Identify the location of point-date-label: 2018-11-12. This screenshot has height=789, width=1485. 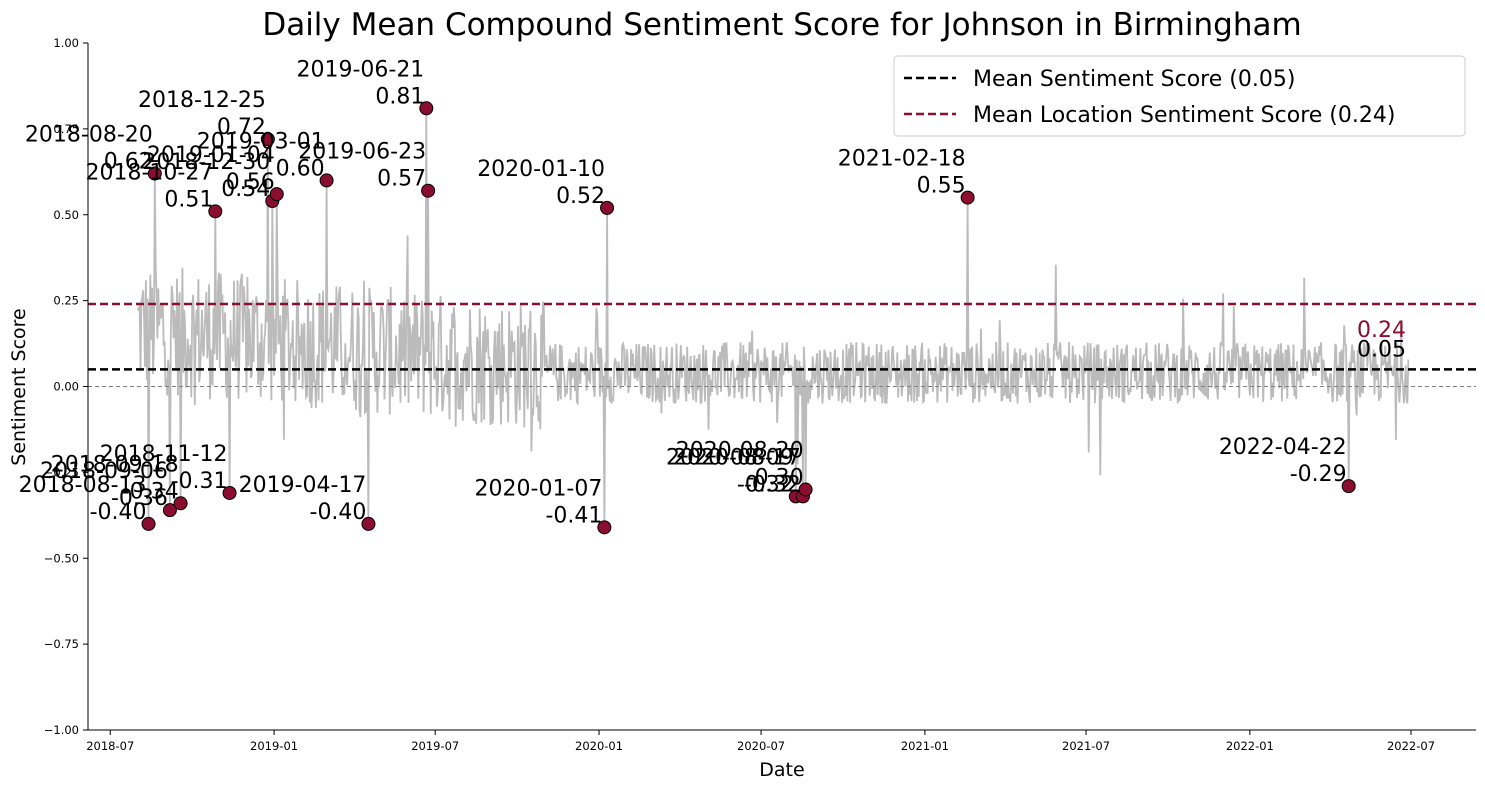
(164, 454).